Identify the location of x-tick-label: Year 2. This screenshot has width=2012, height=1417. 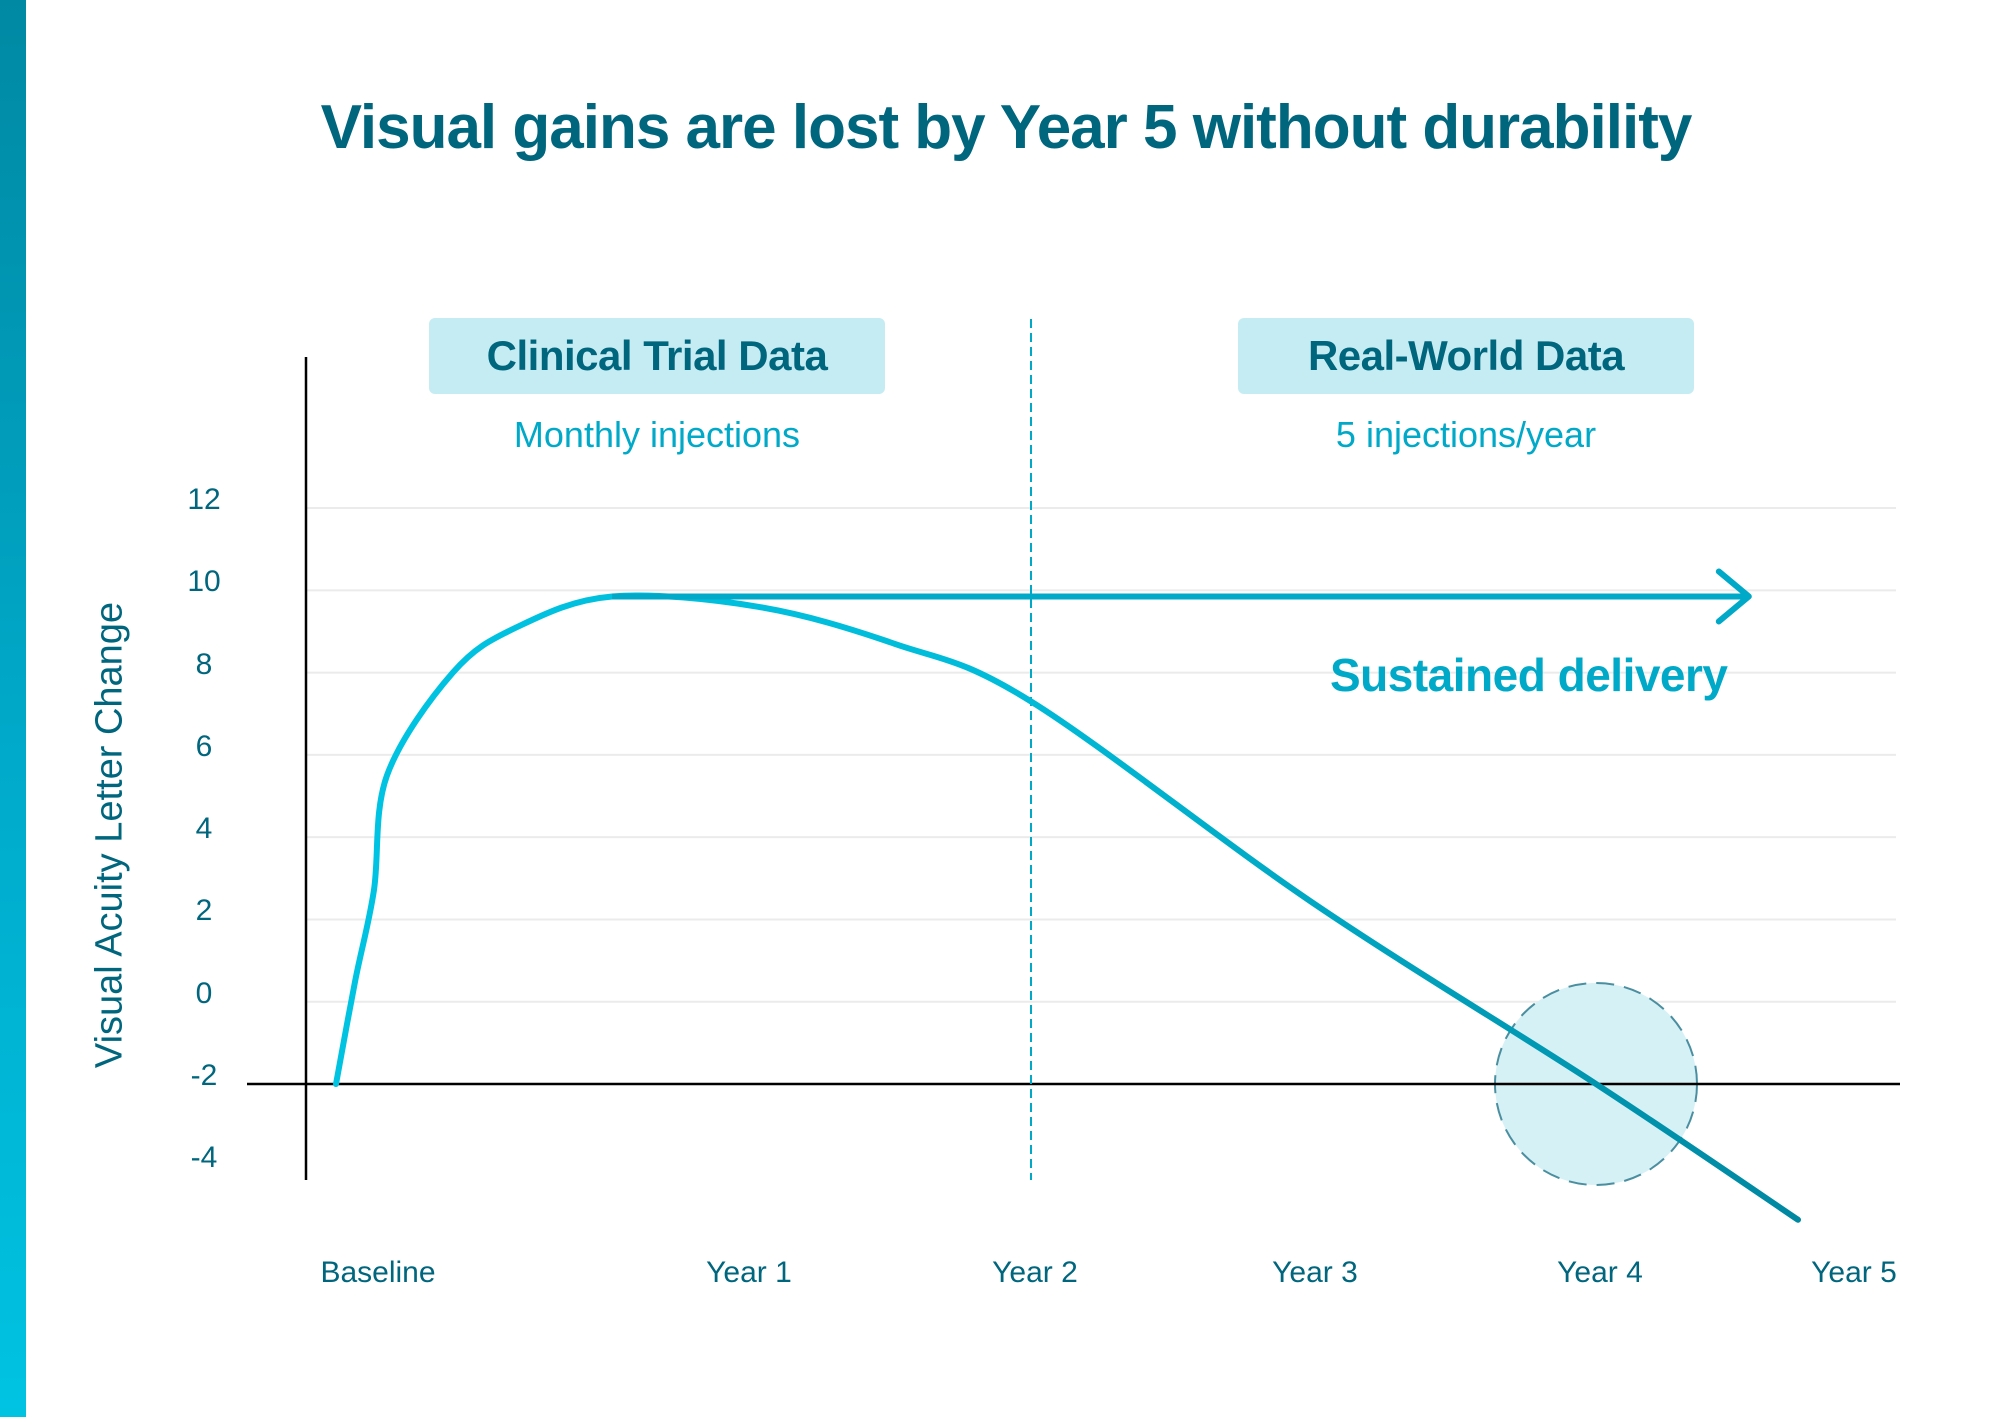
(1035, 1272).